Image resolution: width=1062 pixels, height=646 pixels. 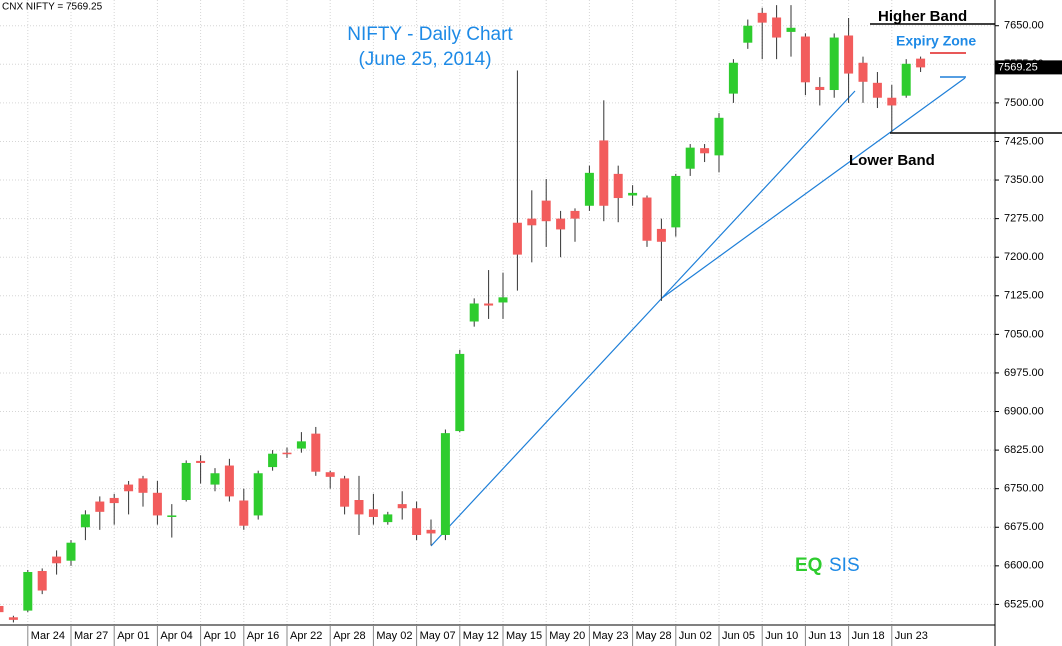 What do you see at coordinates (524, 636) in the screenshot?
I see `x-tick-label: May 15` at bounding box center [524, 636].